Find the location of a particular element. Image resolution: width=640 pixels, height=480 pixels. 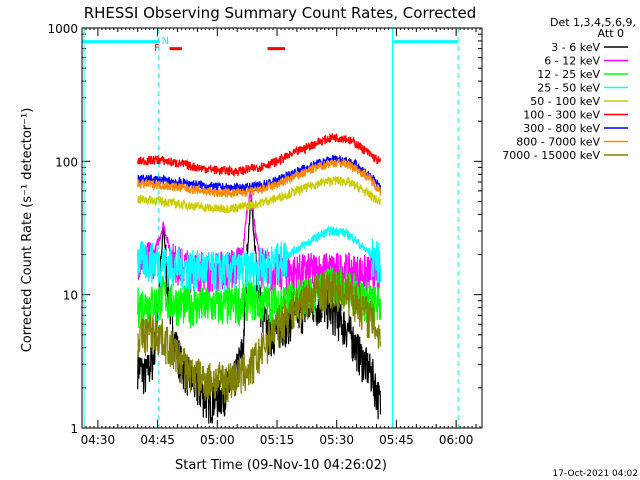

y-tick-label: 1000 is located at coordinates (62, 29).